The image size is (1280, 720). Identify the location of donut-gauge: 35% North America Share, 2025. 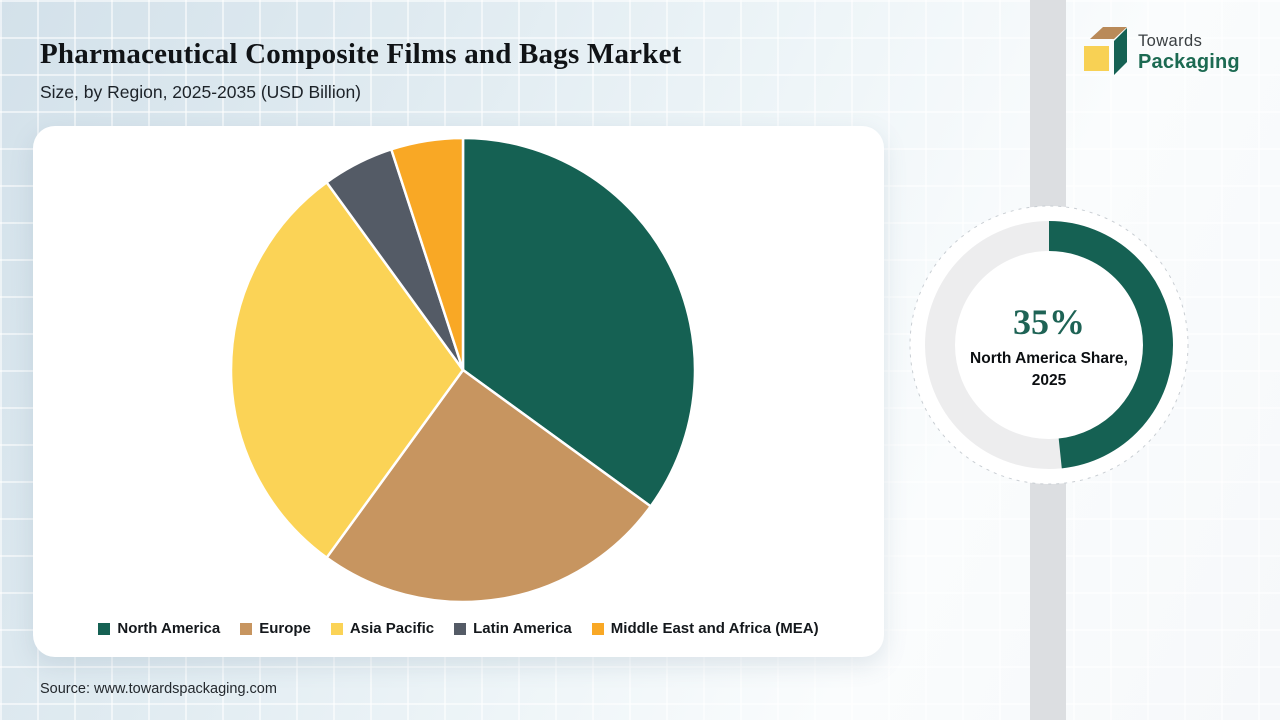
(1049, 345).